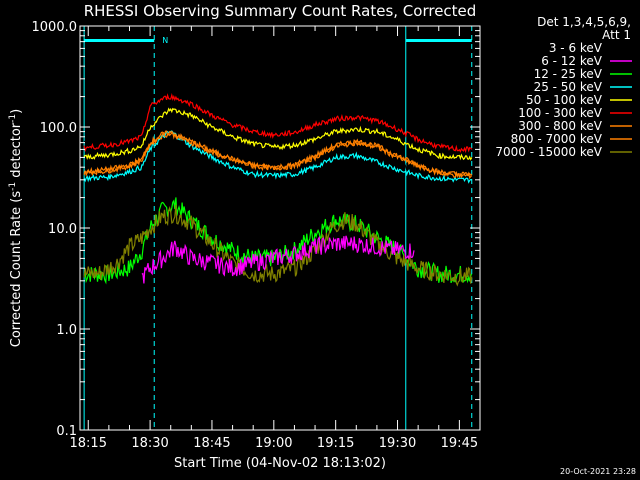 The height and width of the screenshot is (480, 640). I want to click on x-tick-label: 18:15, so click(88, 443).